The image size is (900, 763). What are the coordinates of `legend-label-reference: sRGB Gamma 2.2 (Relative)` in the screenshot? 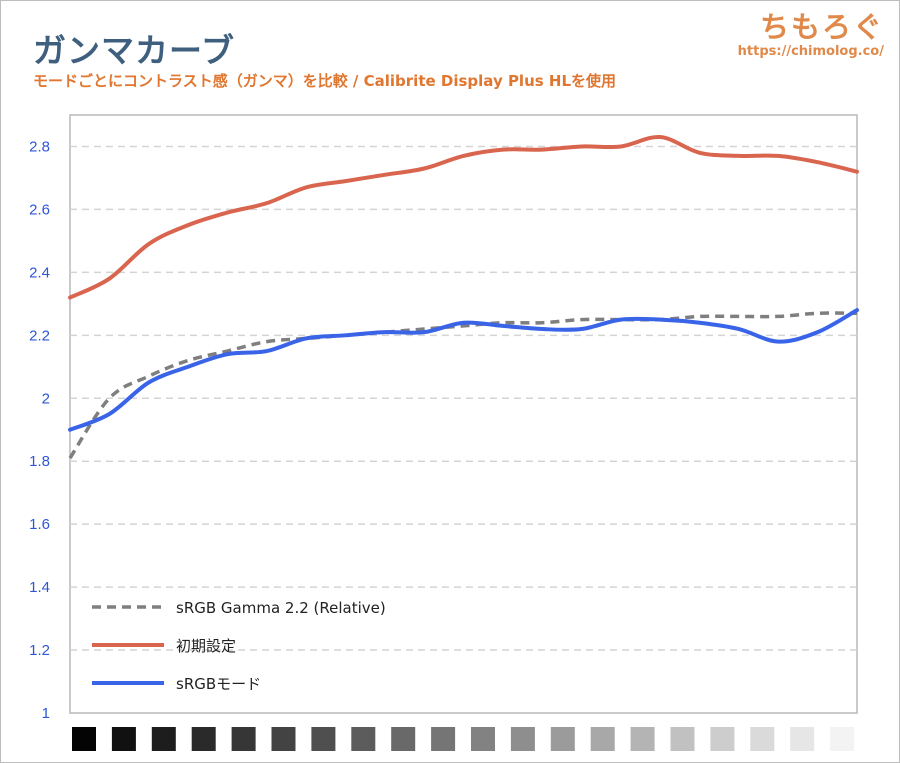 It's located at (281, 608).